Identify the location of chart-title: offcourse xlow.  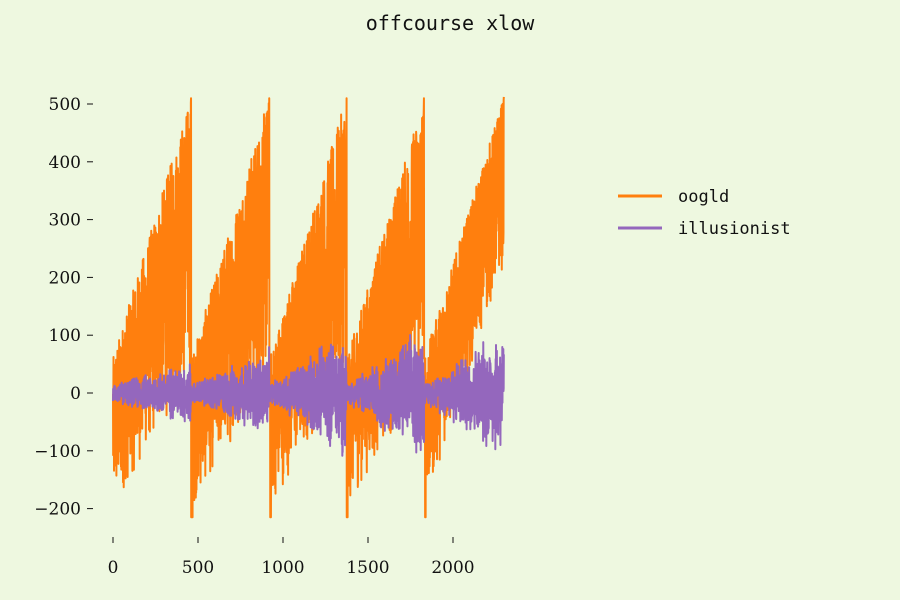
(451, 23).